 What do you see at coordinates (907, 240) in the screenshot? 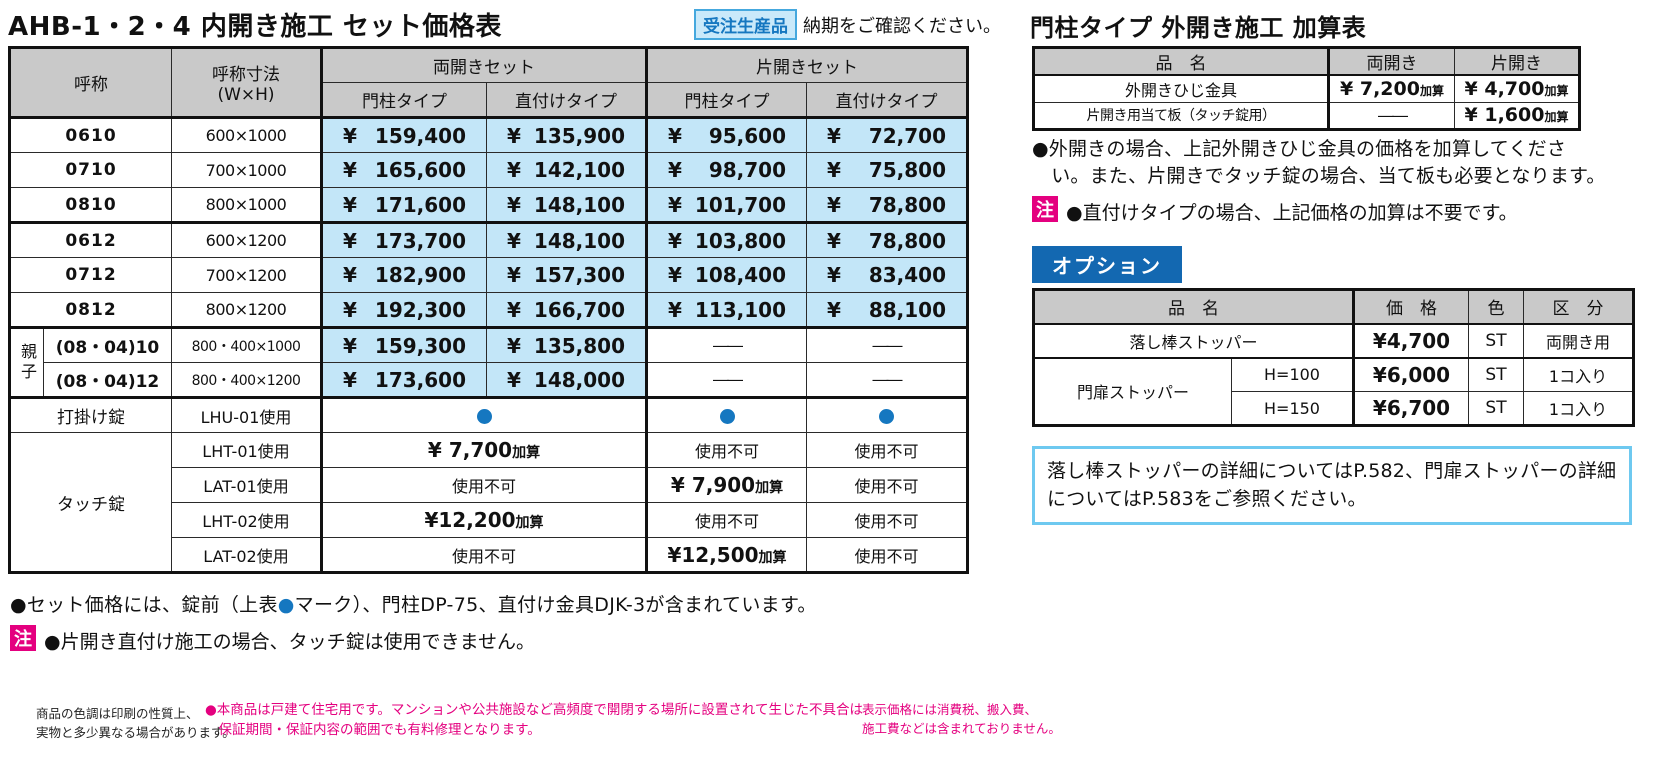
I see `price-value: 78,800` at bounding box center [907, 240].